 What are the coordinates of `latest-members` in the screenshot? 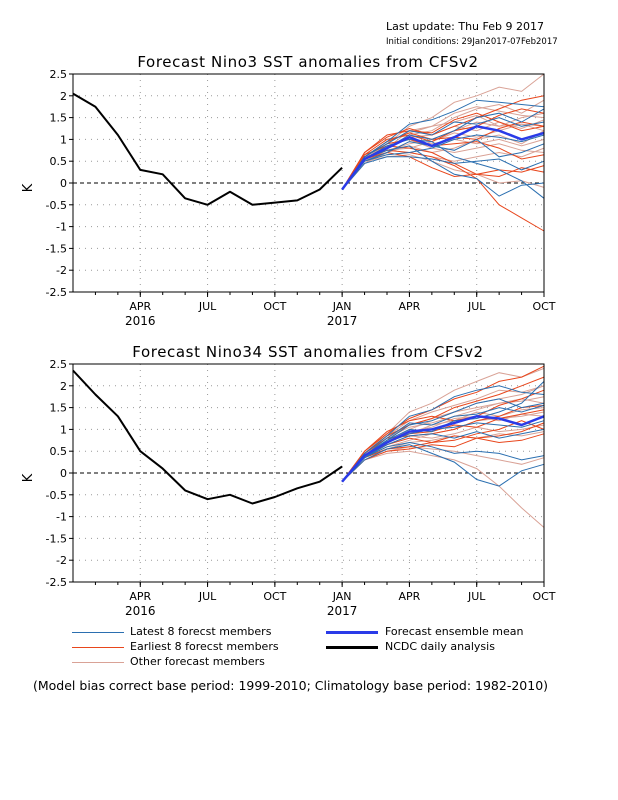 It's located at (443, 149).